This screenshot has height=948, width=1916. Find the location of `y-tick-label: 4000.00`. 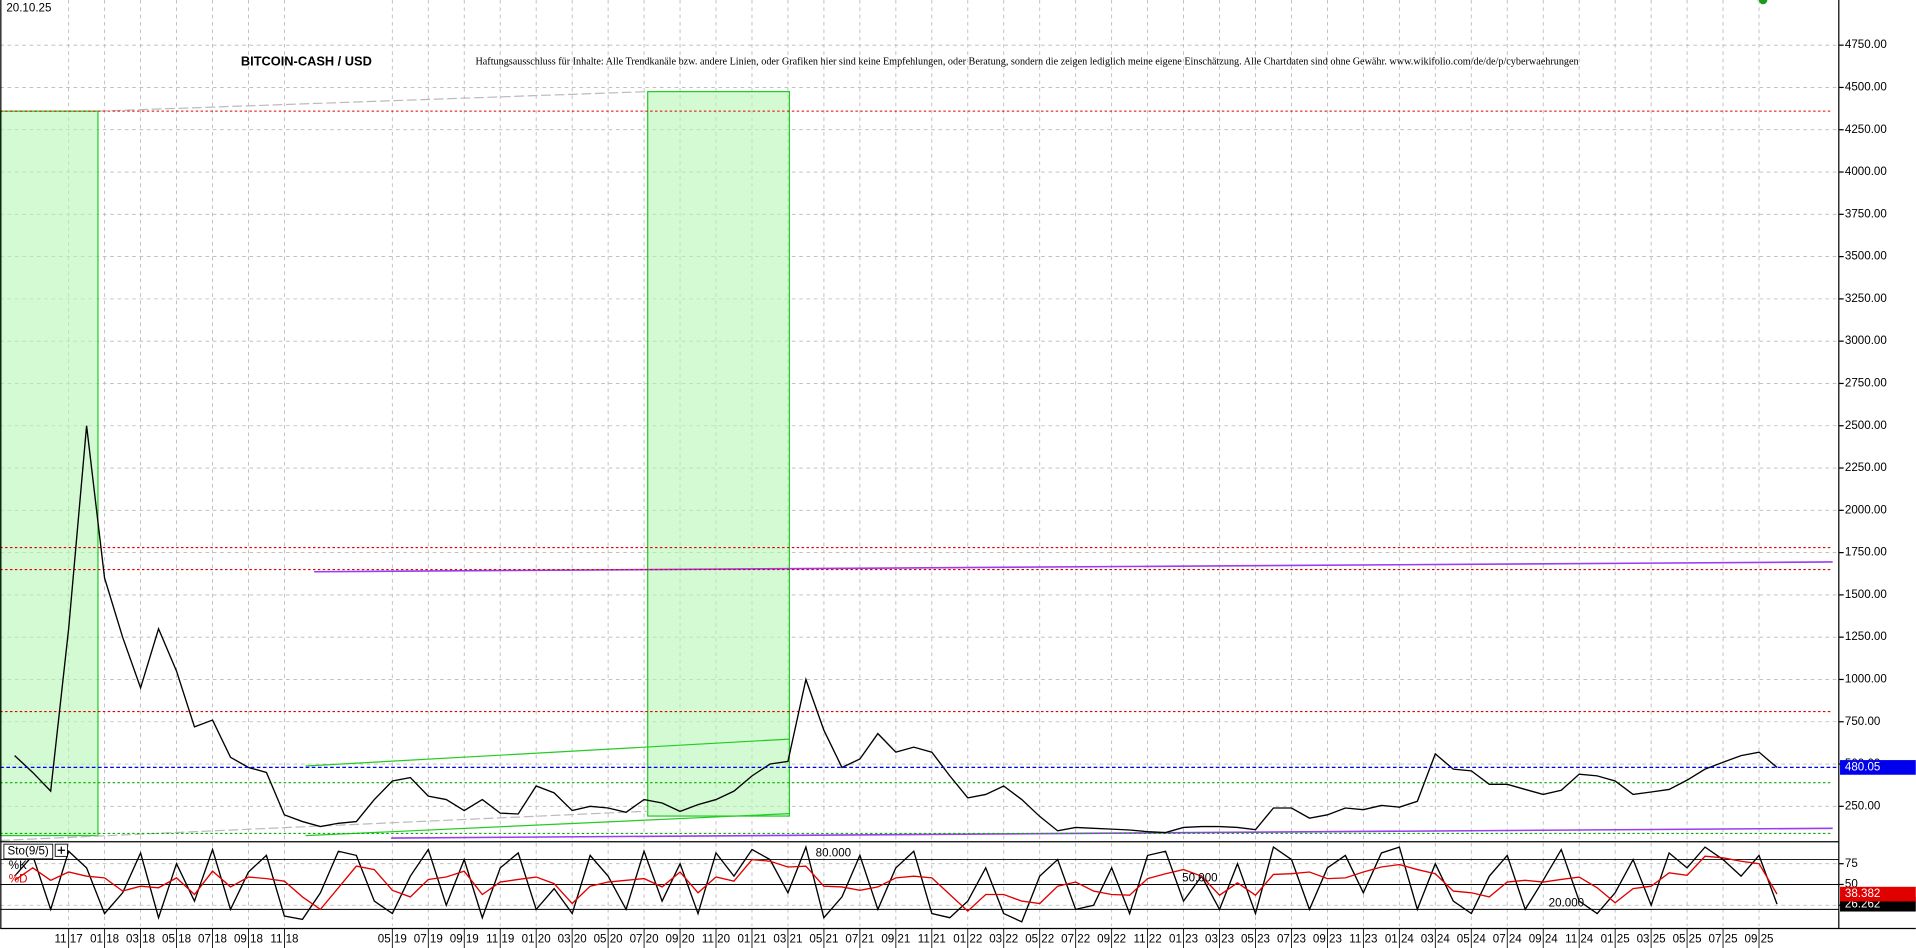

y-tick-label: 4000.00 is located at coordinates (1866, 171).